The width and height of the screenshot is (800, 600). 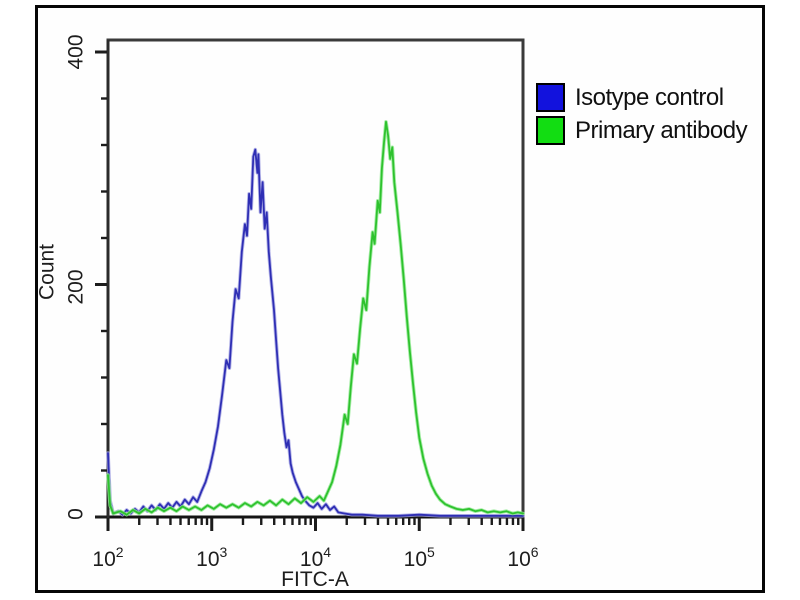 What do you see at coordinates (76, 286) in the screenshot?
I see `y-tick-label-200: 200` at bounding box center [76, 286].